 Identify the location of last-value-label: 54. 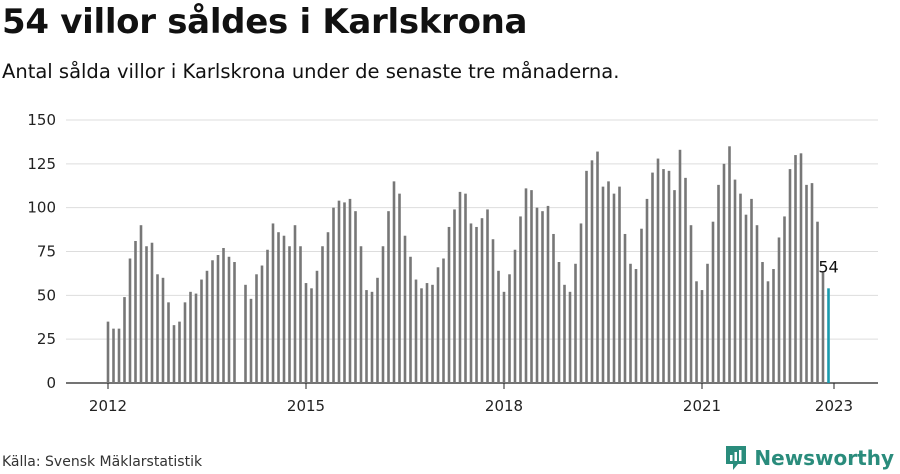
(828, 266).